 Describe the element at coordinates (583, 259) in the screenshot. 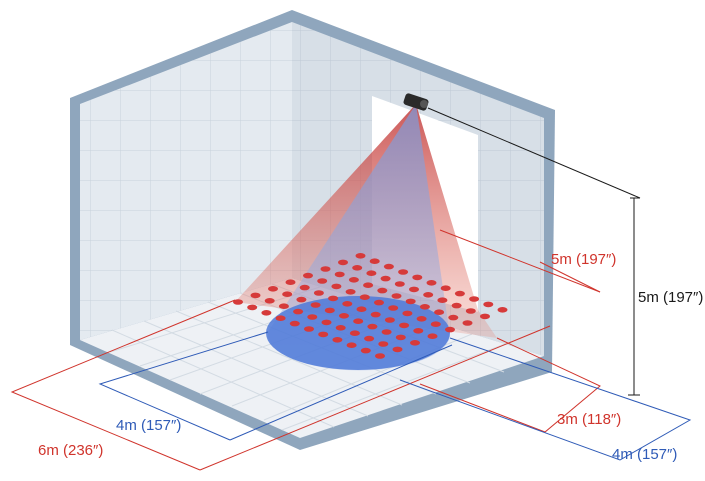

I see `red-far-depth-label: 5m (197″)` at that location.